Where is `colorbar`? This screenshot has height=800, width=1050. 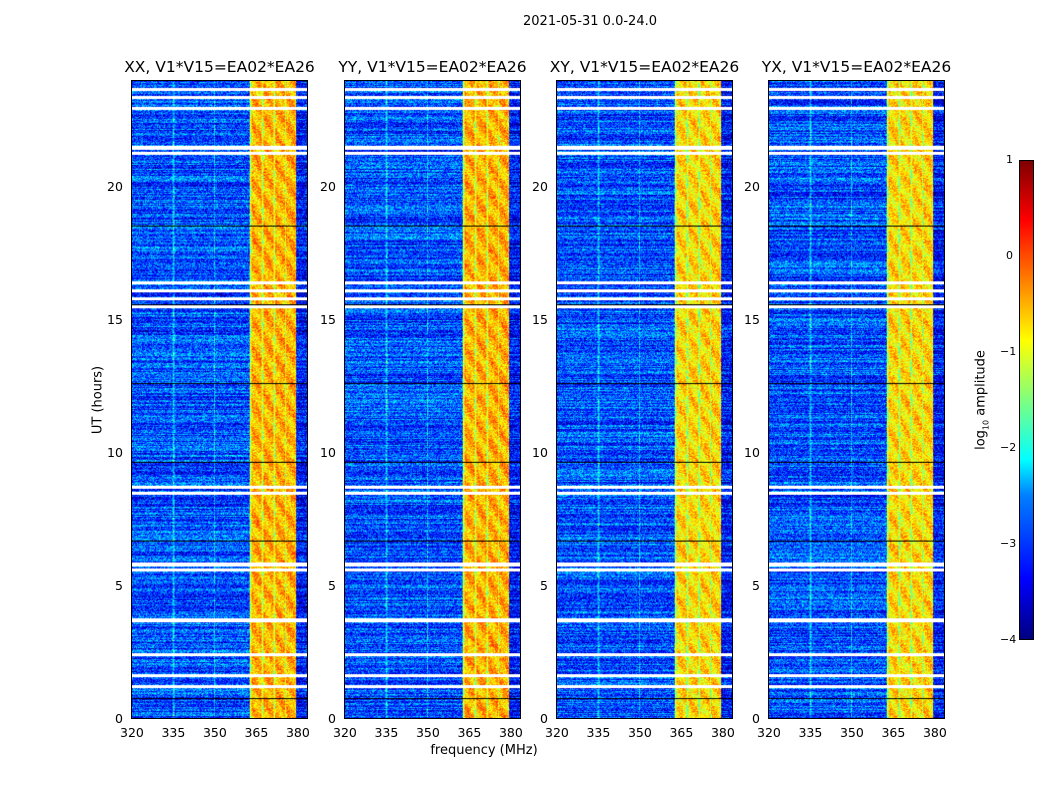 colorbar is located at coordinates (1026, 400).